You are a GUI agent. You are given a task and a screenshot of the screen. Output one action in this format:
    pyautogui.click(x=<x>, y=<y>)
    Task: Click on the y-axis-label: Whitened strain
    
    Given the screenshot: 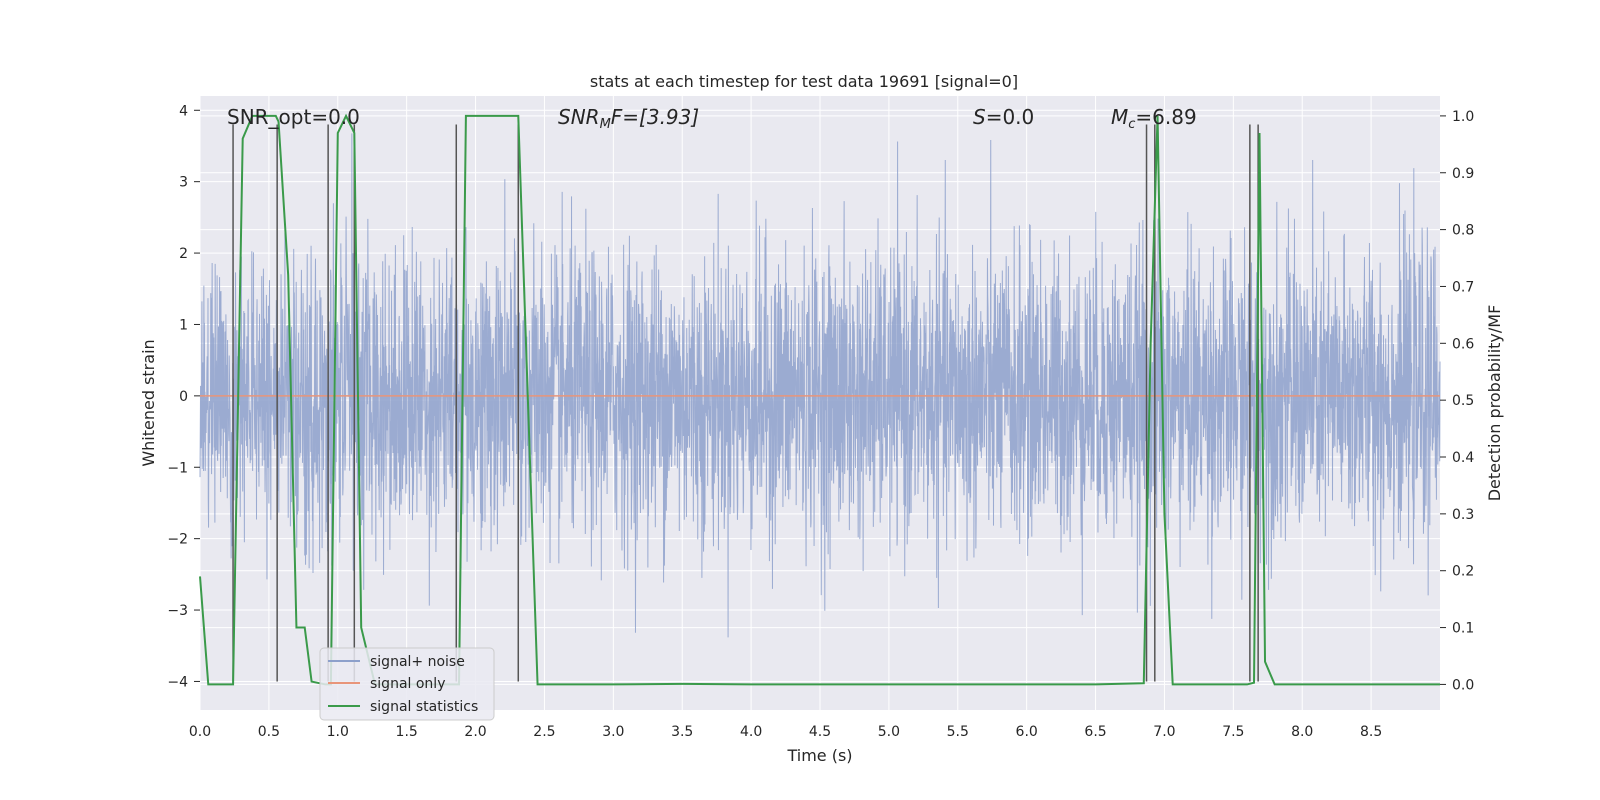 What is the action you would take?
    pyautogui.click(x=148, y=402)
    